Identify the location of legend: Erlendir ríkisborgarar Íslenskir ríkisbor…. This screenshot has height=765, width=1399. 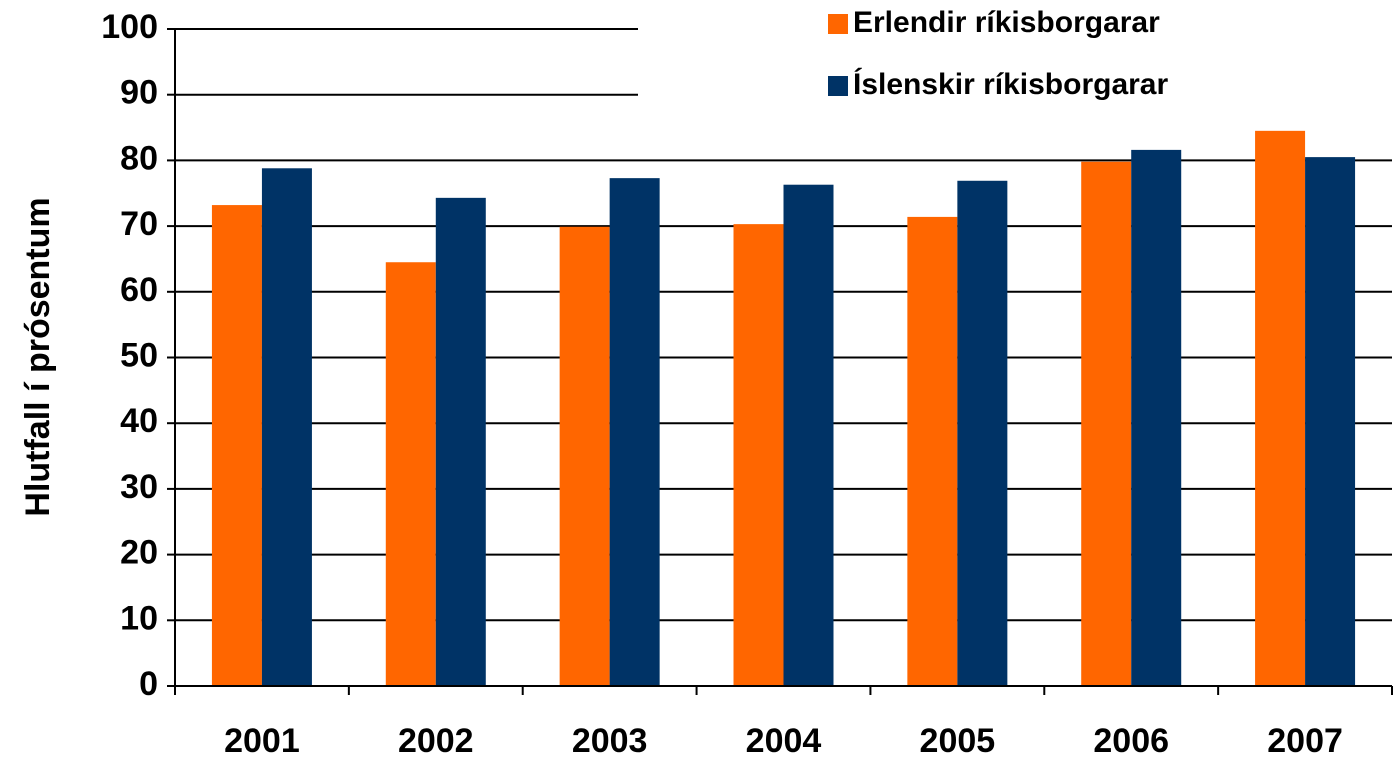
(1018, 62).